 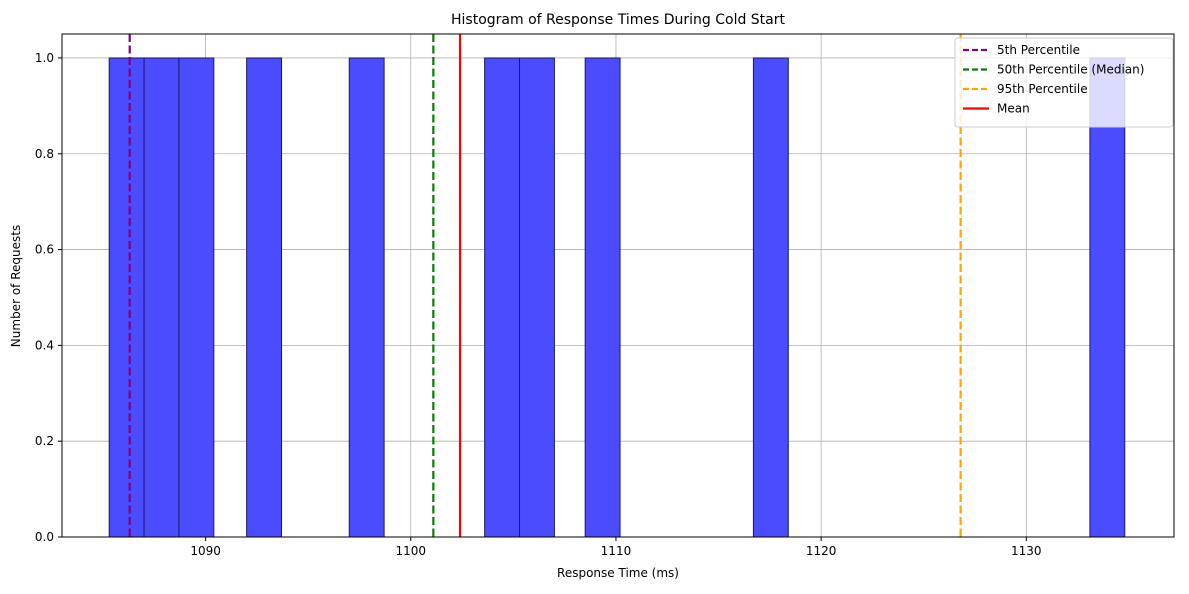 What do you see at coordinates (1013, 109) in the screenshot?
I see `legend-label: Mean` at bounding box center [1013, 109].